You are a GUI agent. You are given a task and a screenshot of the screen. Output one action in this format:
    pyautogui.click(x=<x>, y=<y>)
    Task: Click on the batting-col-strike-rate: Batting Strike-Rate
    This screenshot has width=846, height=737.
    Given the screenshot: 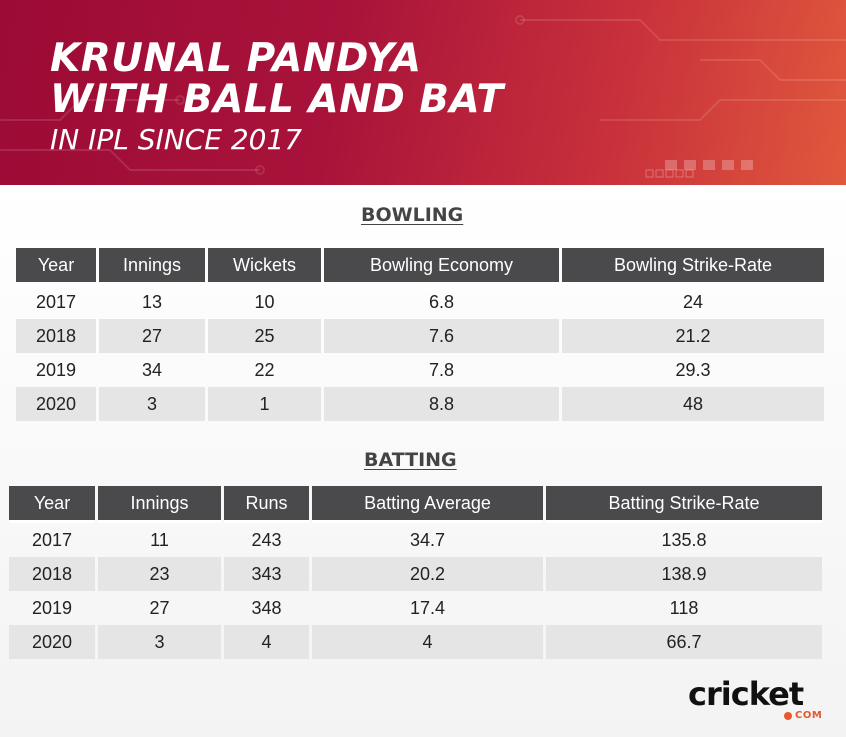 What is the action you would take?
    pyautogui.click(x=684, y=504)
    